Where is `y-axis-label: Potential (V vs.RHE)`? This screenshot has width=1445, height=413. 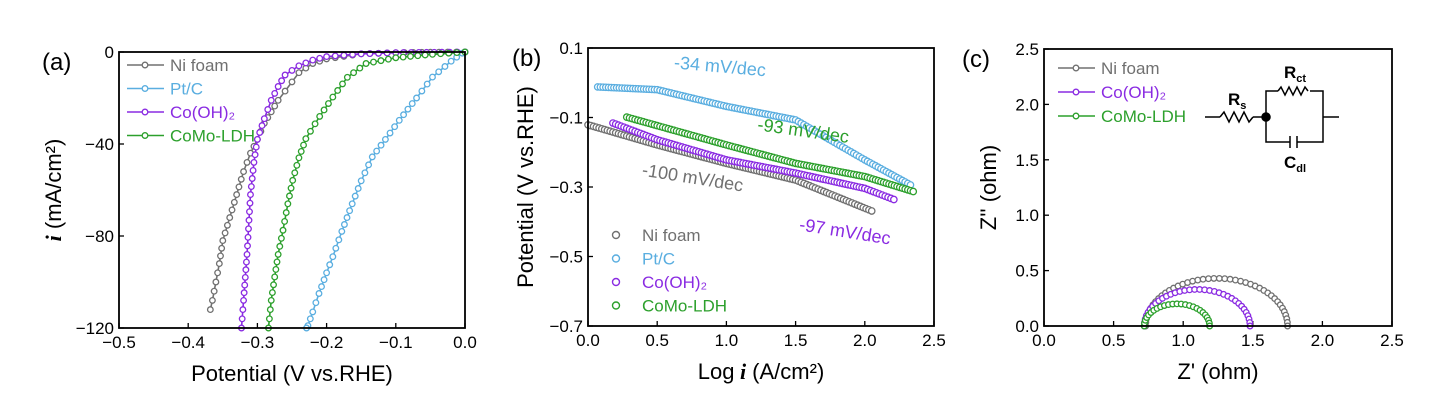 y-axis-label: Potential (V vs.RHE) is located at coordinates (525, 187).